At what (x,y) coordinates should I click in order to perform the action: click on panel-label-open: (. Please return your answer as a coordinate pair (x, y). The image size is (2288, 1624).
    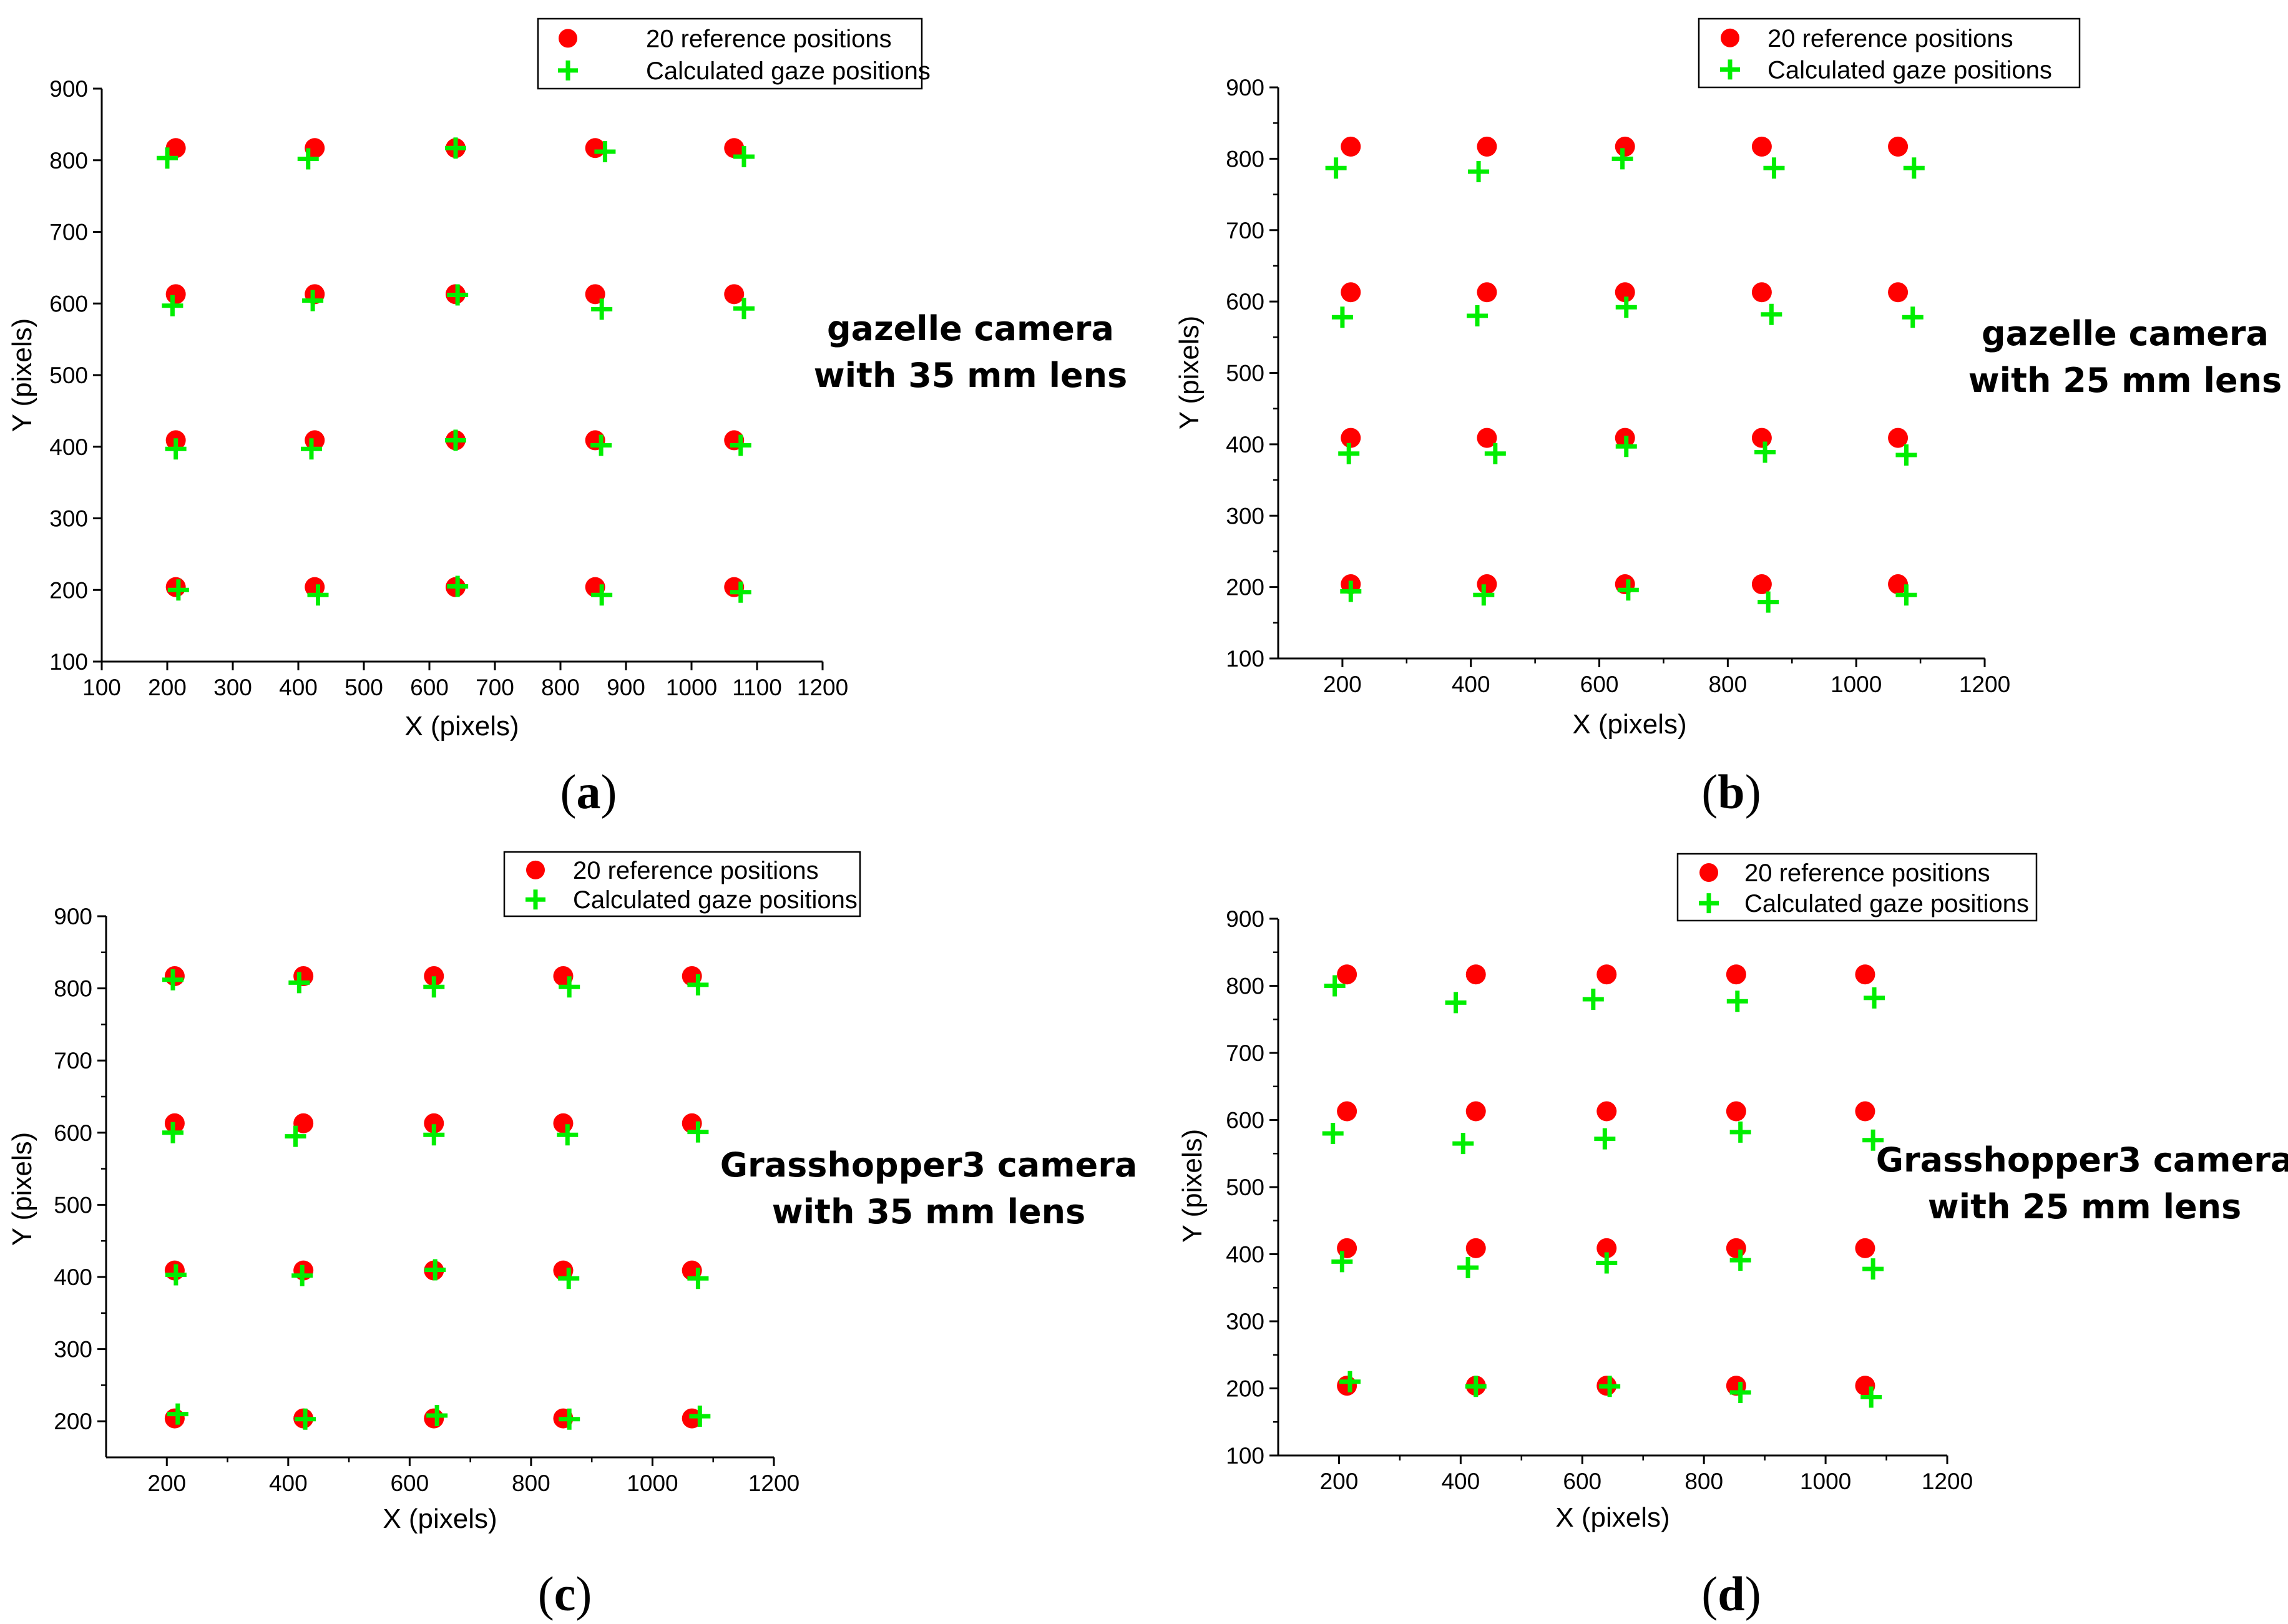
    Looking at the image, I should click on (1710, 1594).